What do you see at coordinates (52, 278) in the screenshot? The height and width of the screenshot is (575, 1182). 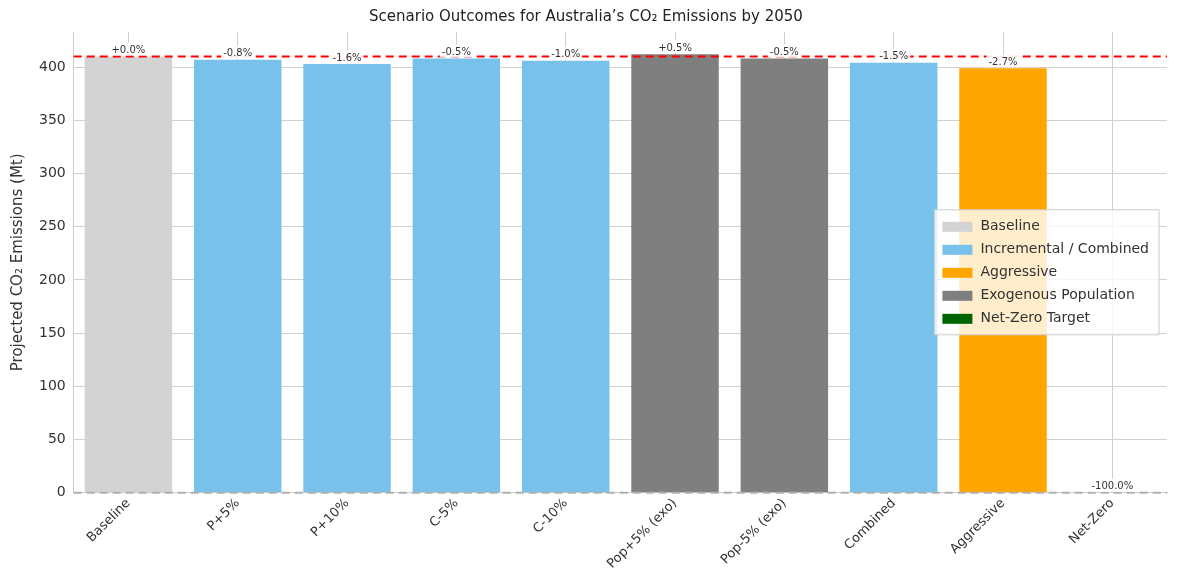 I see `y-tick-label: 200` at bounding box center [52, 278].